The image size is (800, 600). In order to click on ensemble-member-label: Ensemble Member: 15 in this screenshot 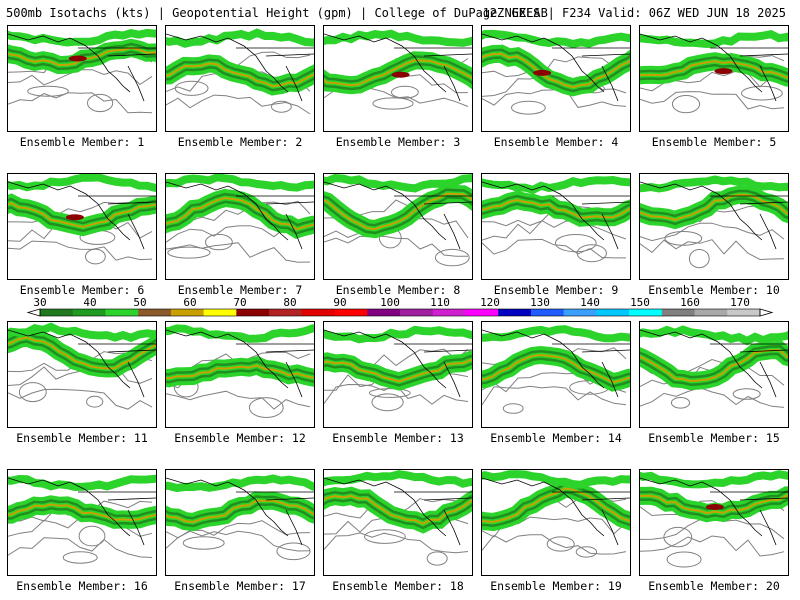, I will do `click(714, 438)`.